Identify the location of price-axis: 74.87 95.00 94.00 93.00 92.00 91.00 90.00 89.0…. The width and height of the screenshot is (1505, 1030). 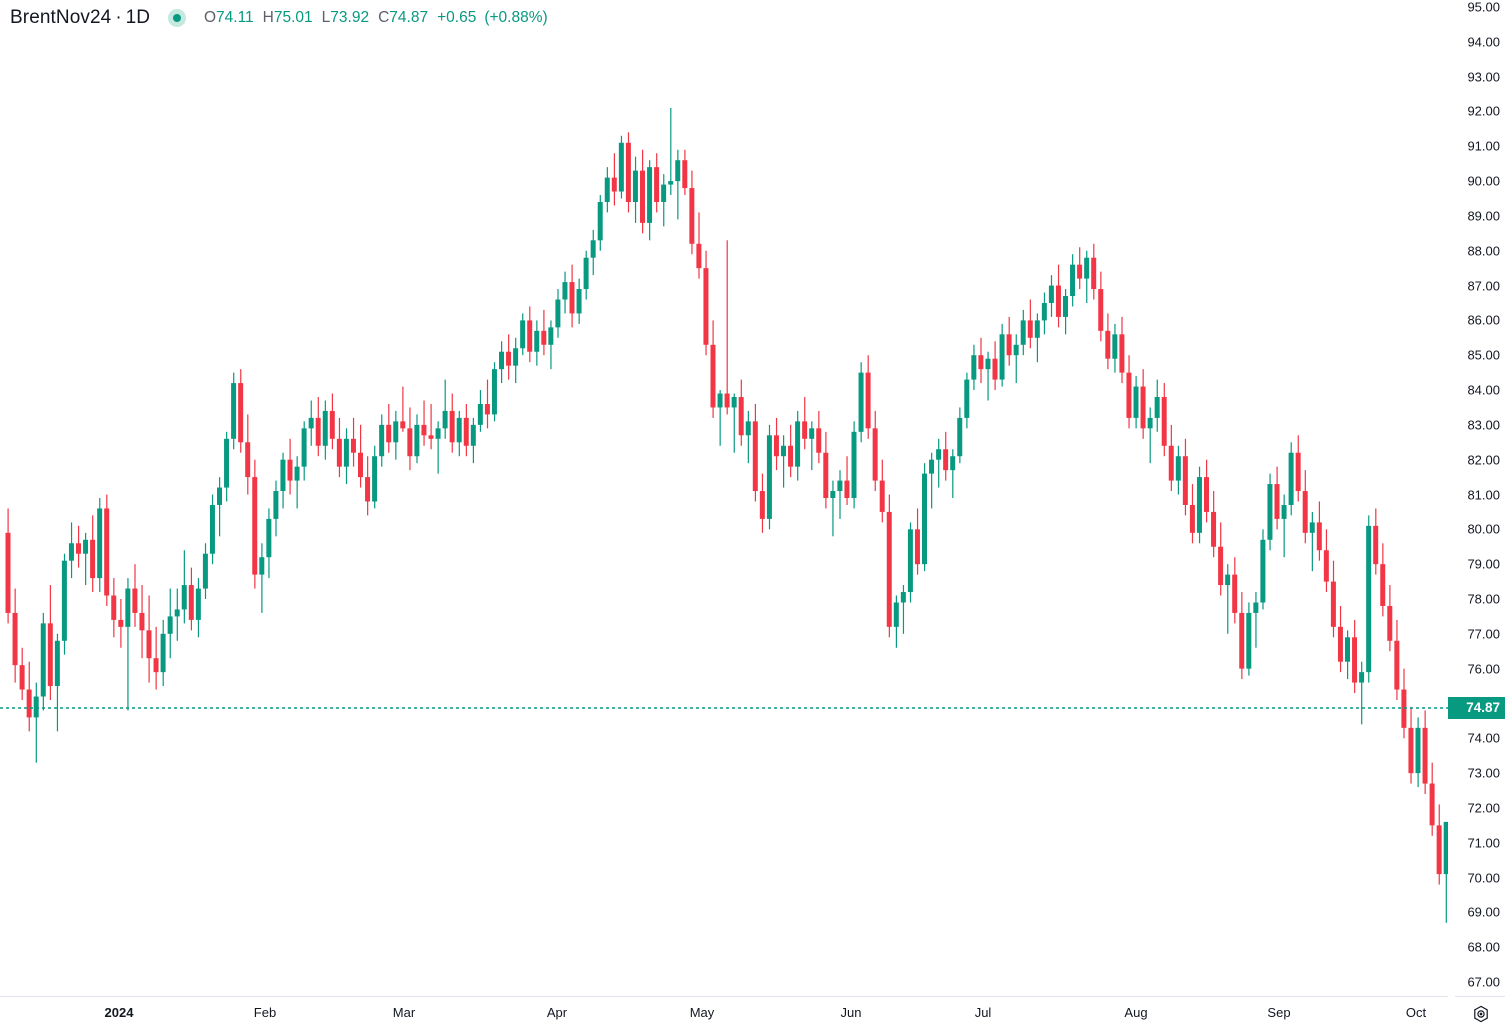
(1476, 498).